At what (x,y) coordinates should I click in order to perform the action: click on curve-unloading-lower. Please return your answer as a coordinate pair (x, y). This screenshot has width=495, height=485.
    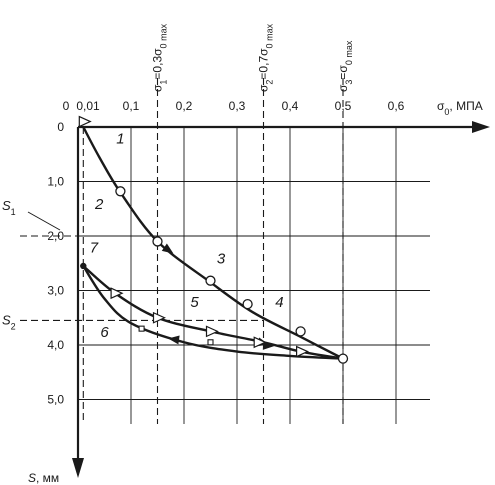
    Looking at the image, I should click on (213, 312).